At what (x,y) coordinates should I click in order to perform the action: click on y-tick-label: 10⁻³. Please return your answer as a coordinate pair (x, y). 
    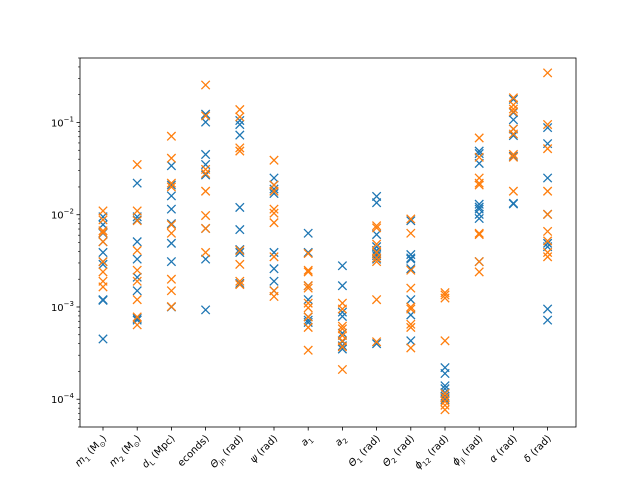
    Looking at the image, I should click on (62, 307).